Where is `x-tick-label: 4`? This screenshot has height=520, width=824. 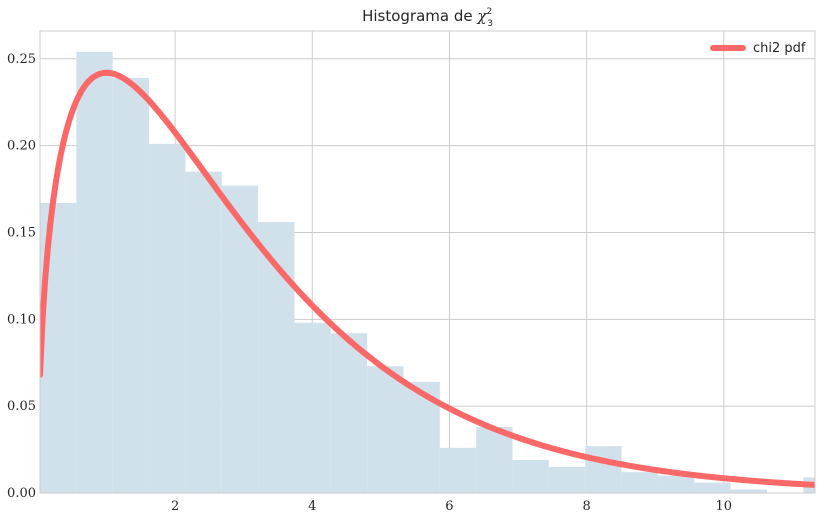 x-tick-label: 4 is located at coordinates (312, 506).